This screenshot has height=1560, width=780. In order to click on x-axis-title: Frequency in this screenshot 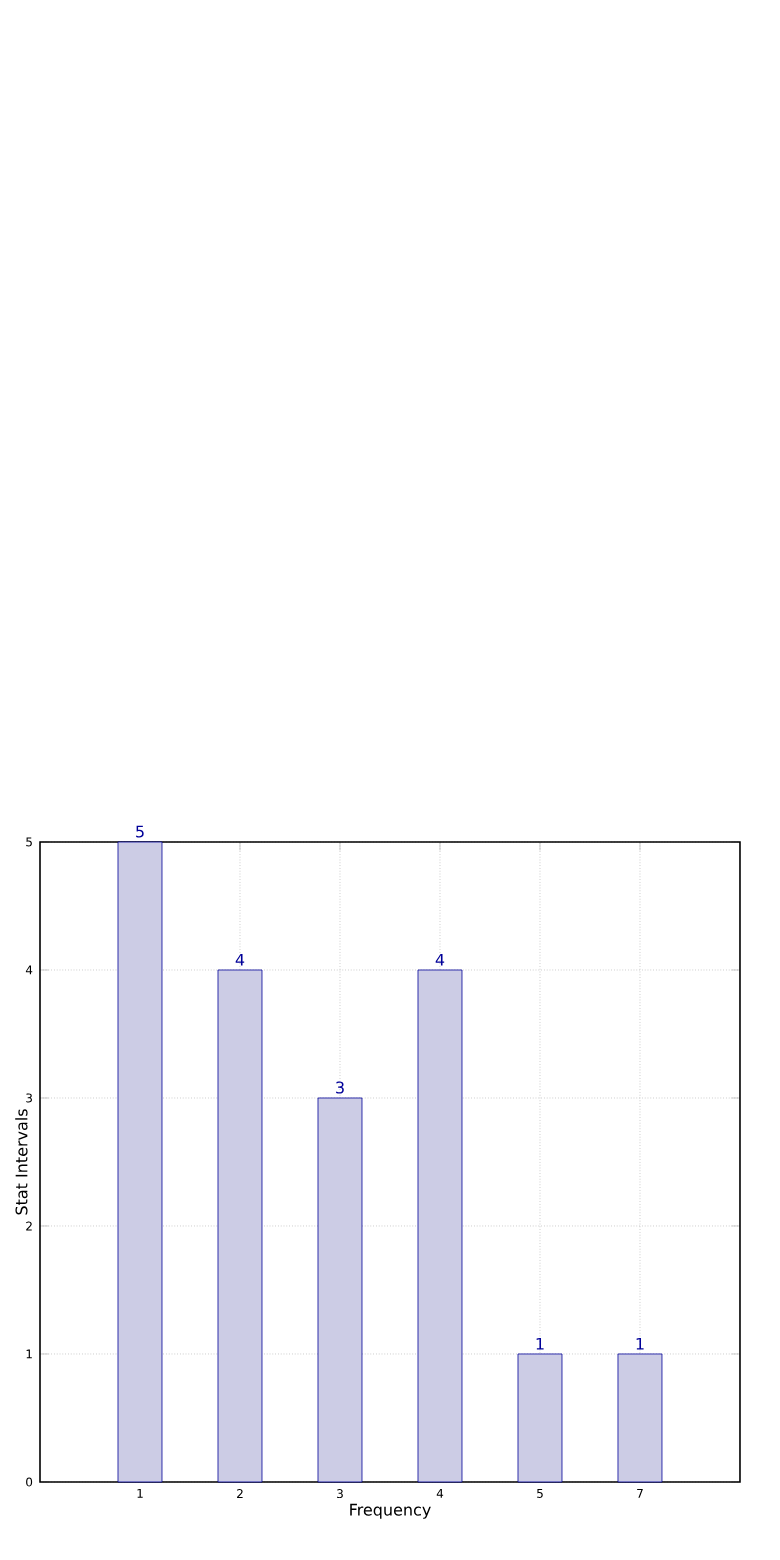, I will do `click(390, 1511)`.